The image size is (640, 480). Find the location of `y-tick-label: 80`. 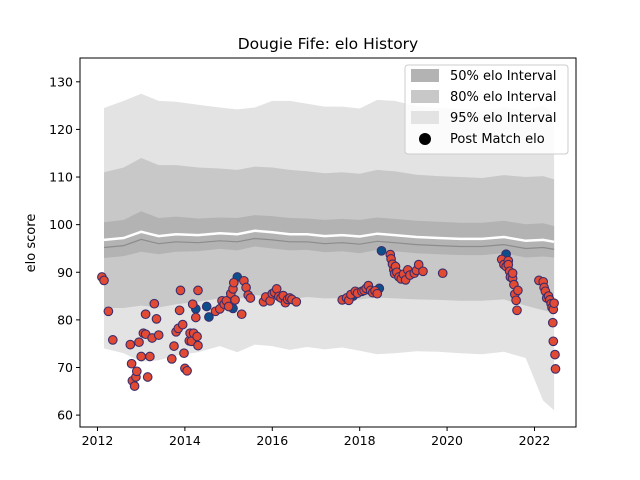

y-tick-label: 80 is located at coordinates (65, 319).